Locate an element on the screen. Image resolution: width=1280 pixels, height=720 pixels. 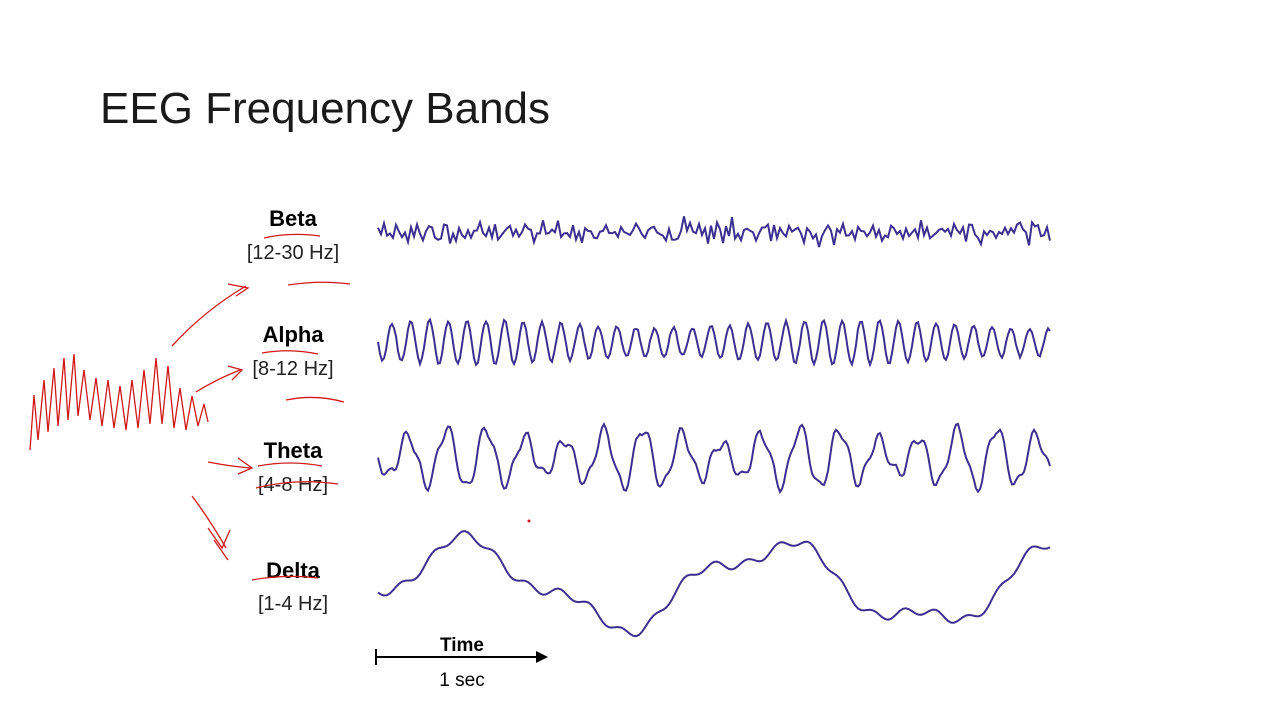
time-label: Time is located at coordinates (462, 645).